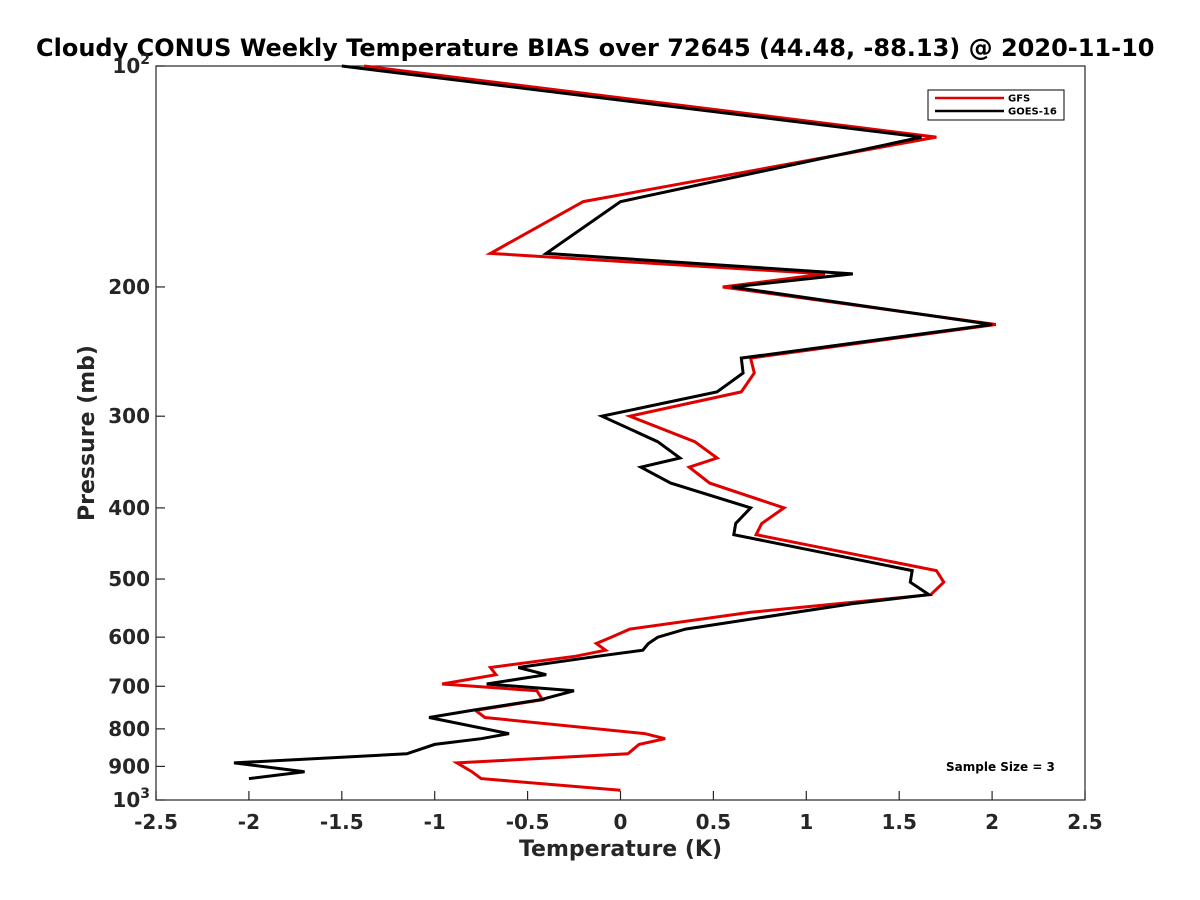 The image size is (1200, 900). I want to click on legend-box, so click(996, 105).